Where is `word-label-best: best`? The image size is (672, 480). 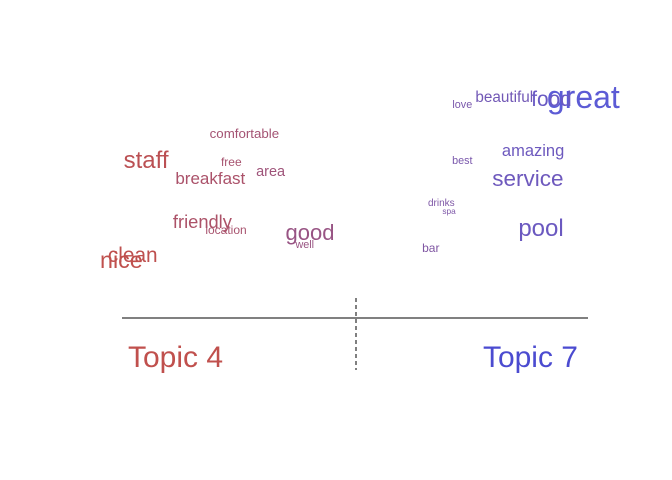 word-label-best: best is located at coordinates (462, 161).